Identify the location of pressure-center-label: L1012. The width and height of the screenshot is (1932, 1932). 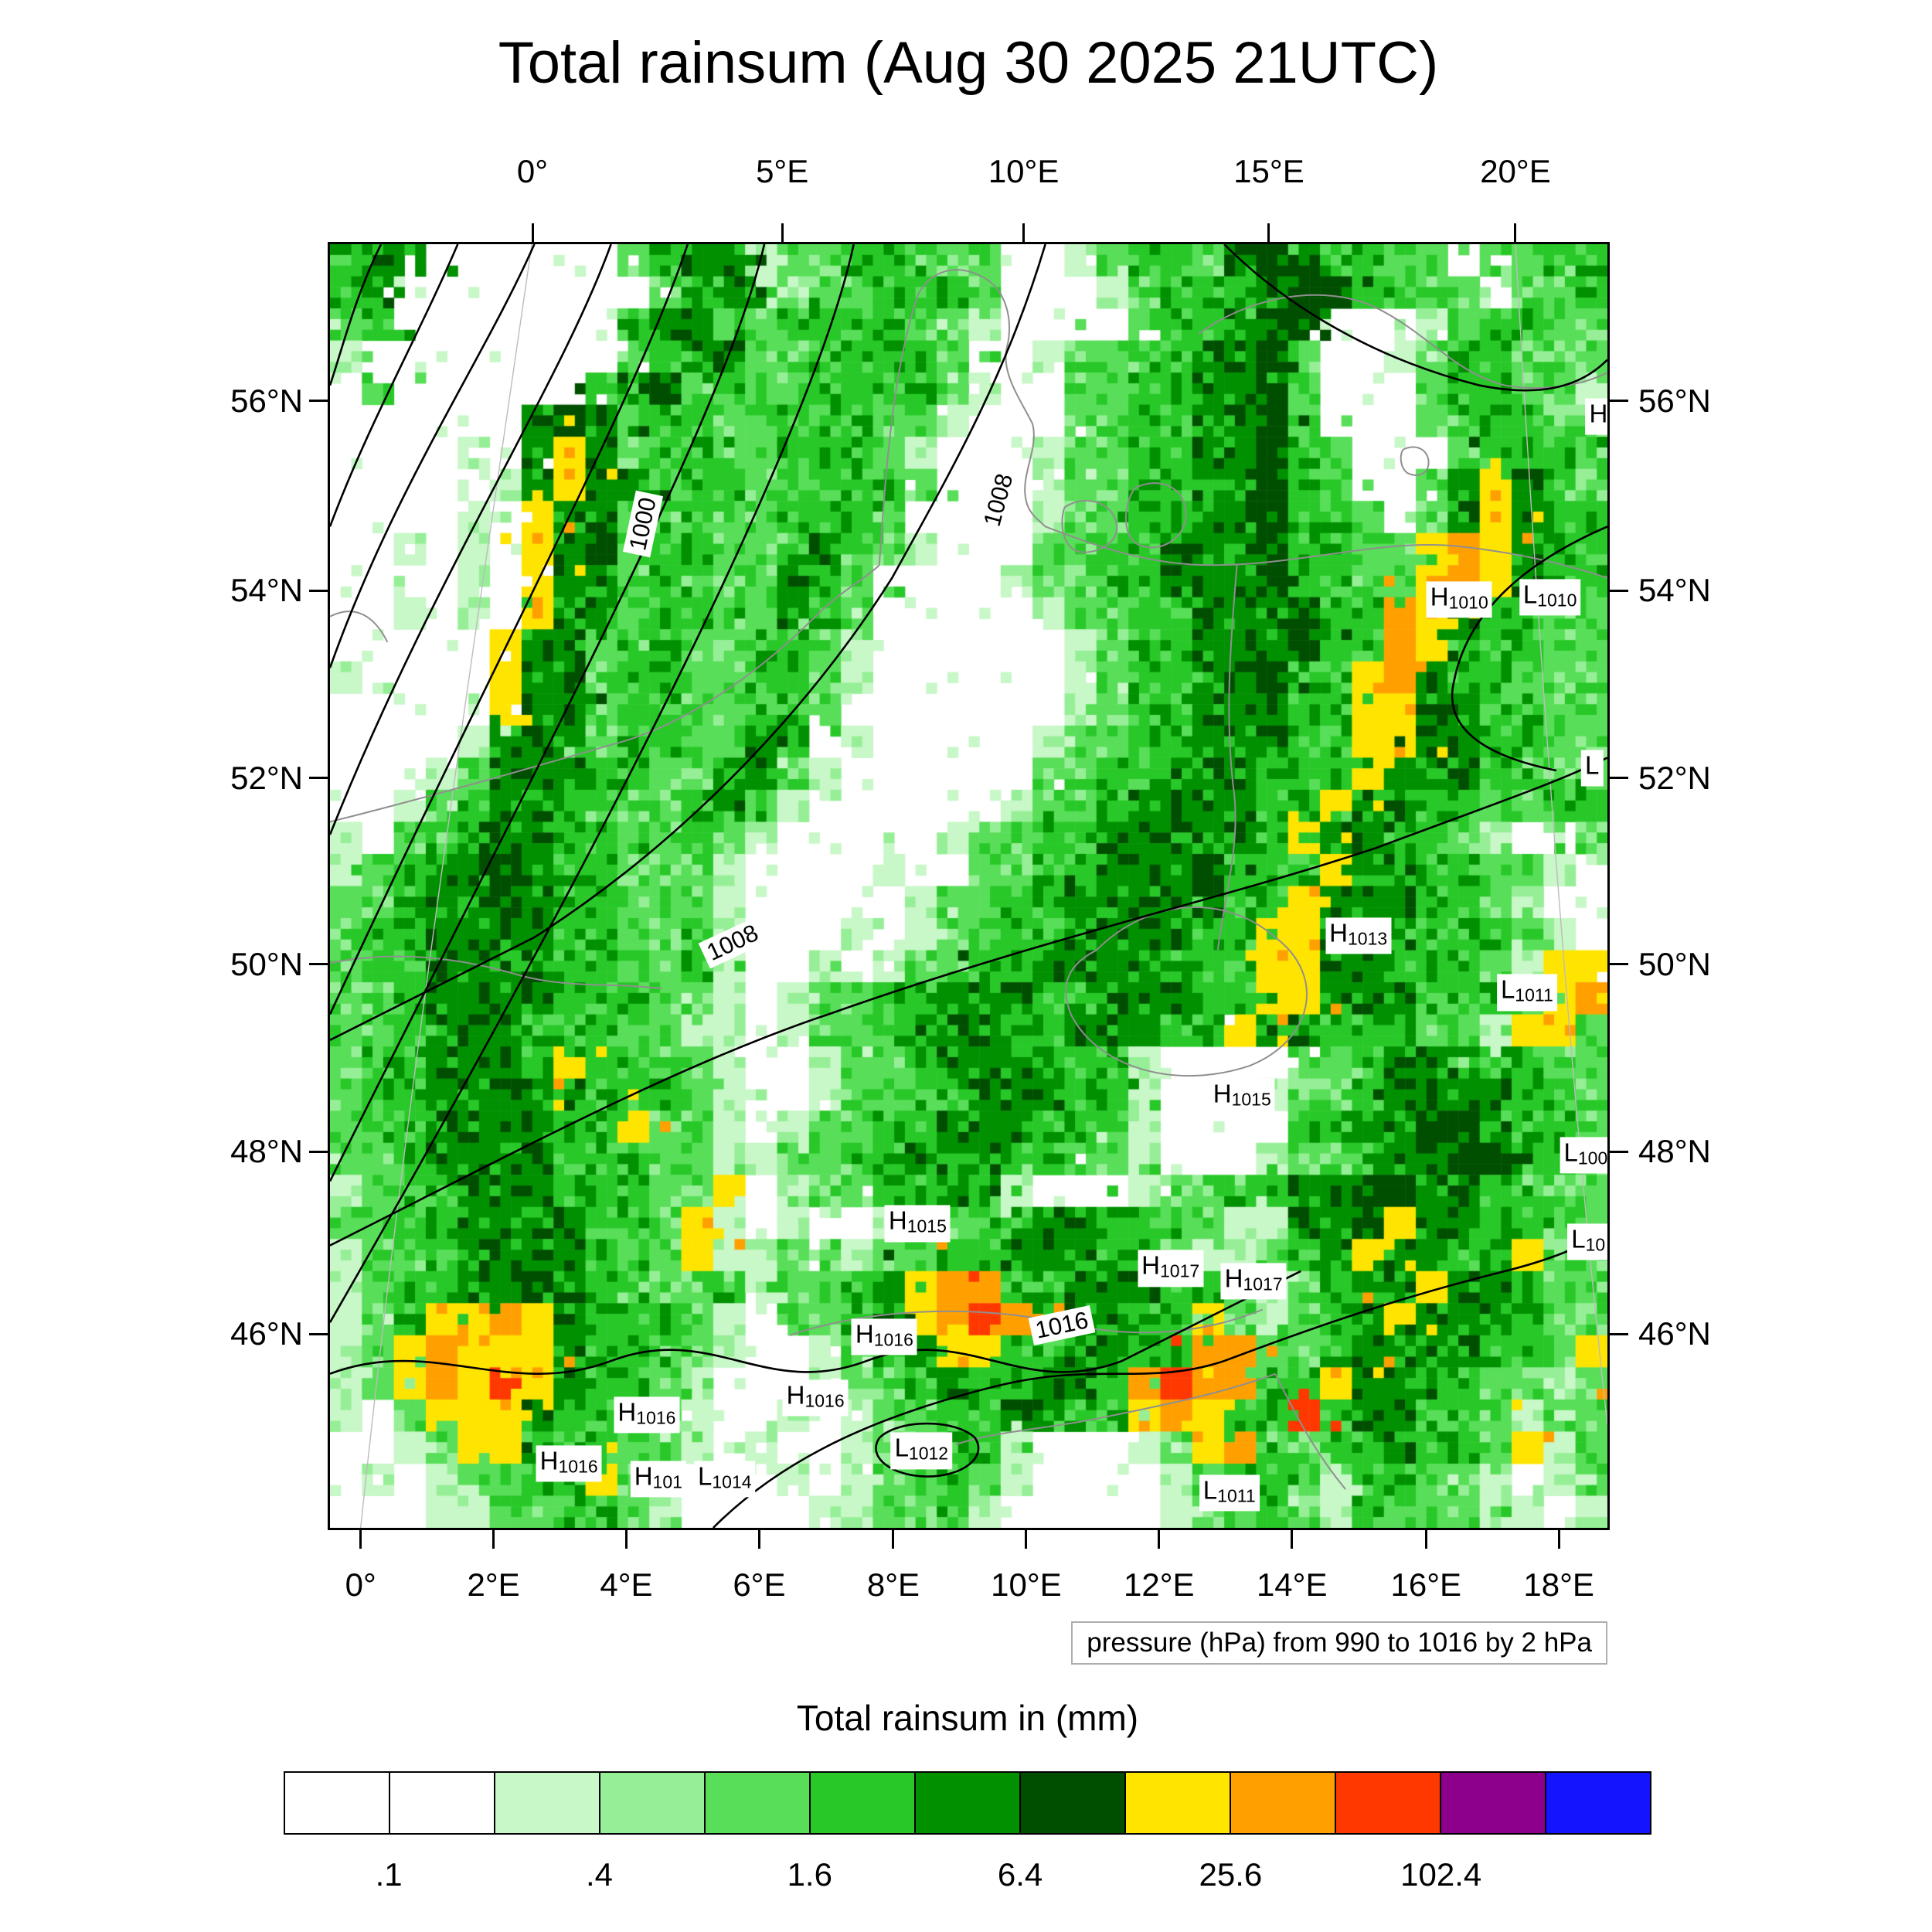
(921, 1451).